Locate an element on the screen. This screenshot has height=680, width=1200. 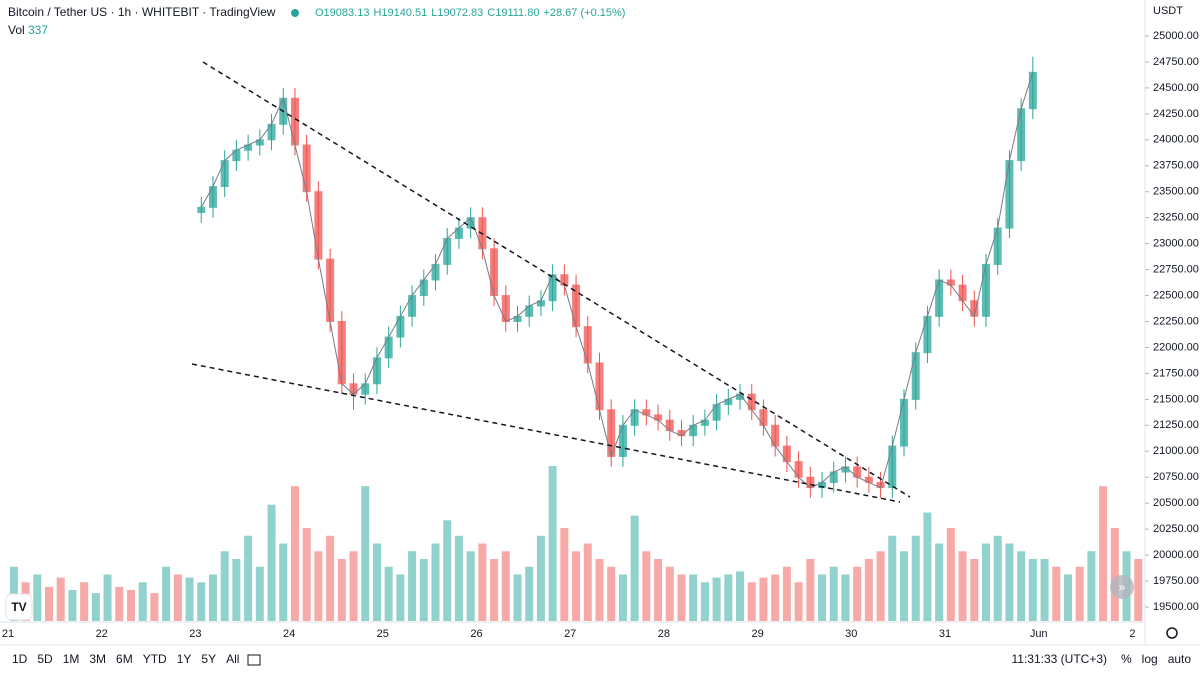
timeframe-button: 5D is located at coordinates (45, 659).